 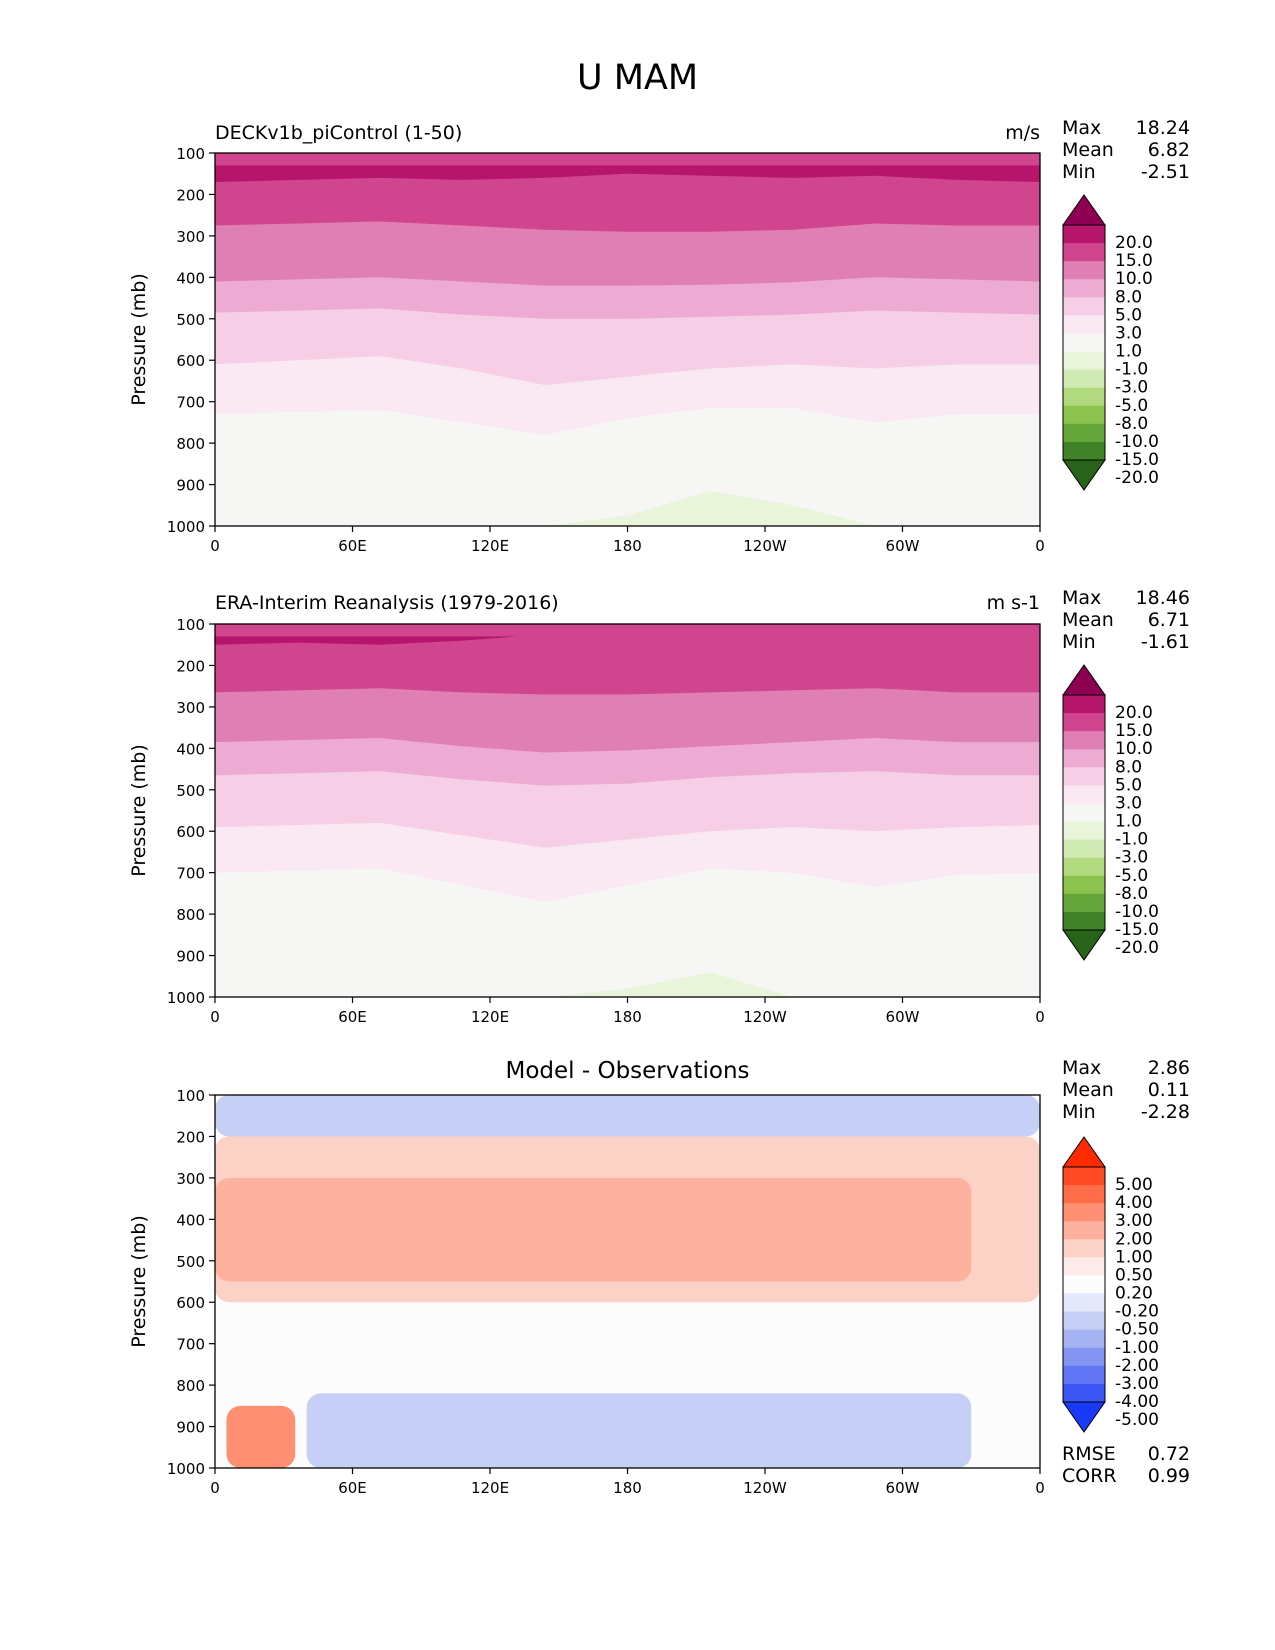 What do you see at coordinates (1084, 210) in the screenshot?
I see `colorbar-extend-top` at bounding box center [1084, 210].